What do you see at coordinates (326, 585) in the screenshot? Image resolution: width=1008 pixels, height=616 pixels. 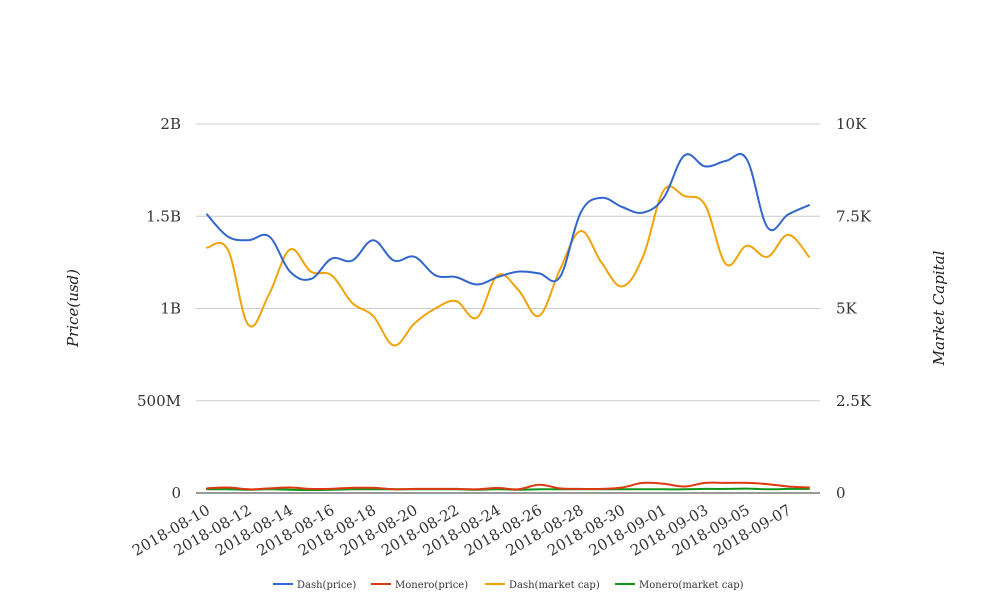 I see `legend-label: Dash(price)` at bounding box center [326, 585].